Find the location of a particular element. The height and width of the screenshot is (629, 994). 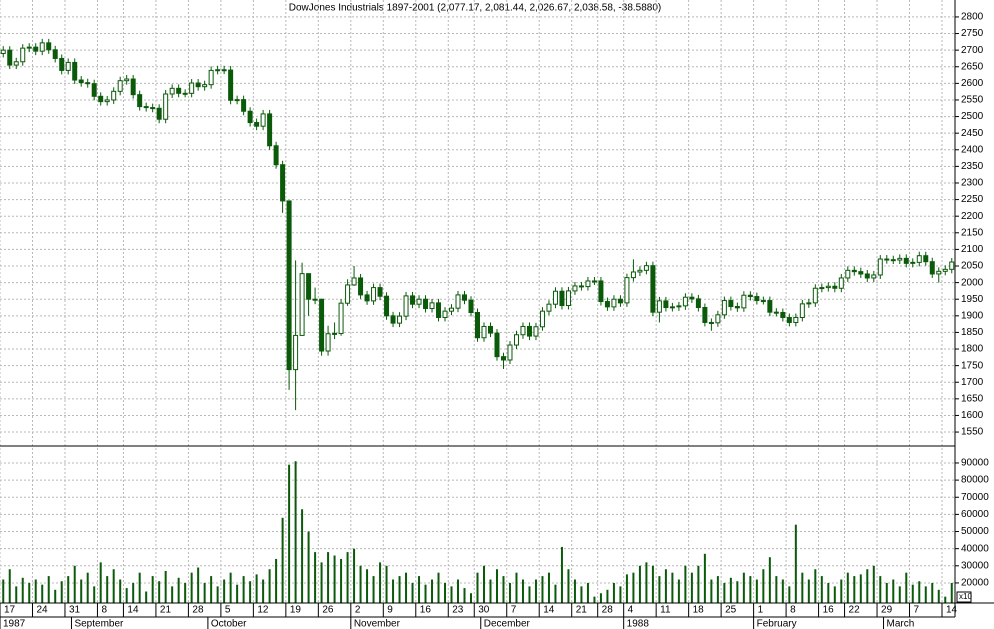

x-tick-label: 19 is located at coordinates (296, 610).